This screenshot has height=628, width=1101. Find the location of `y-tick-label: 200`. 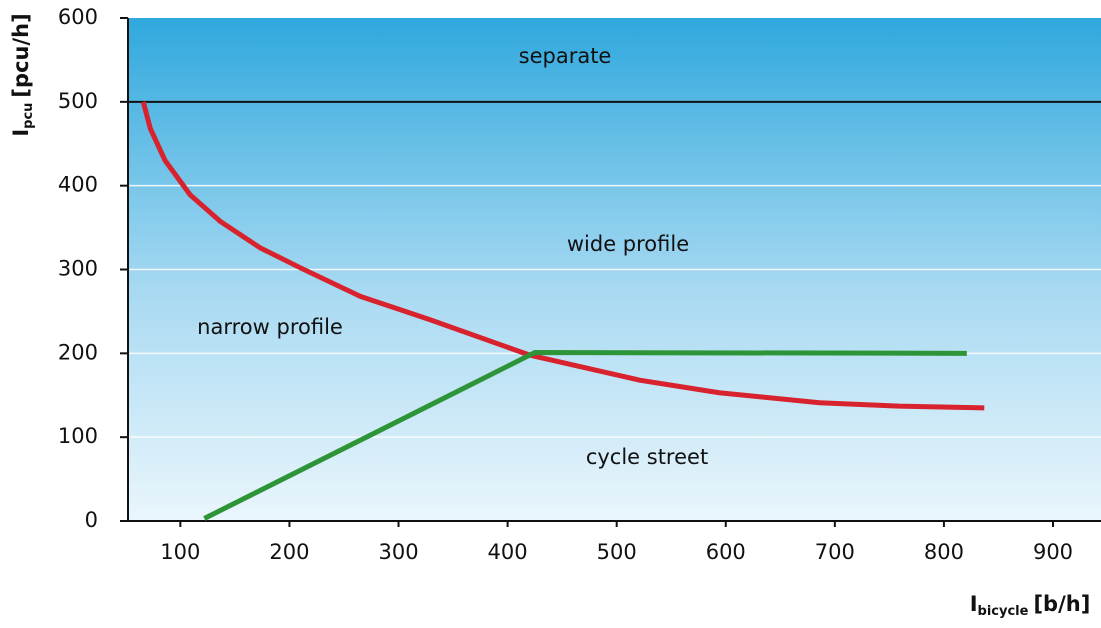

y-tick-label: 200 is located at coordinates (78, 352).